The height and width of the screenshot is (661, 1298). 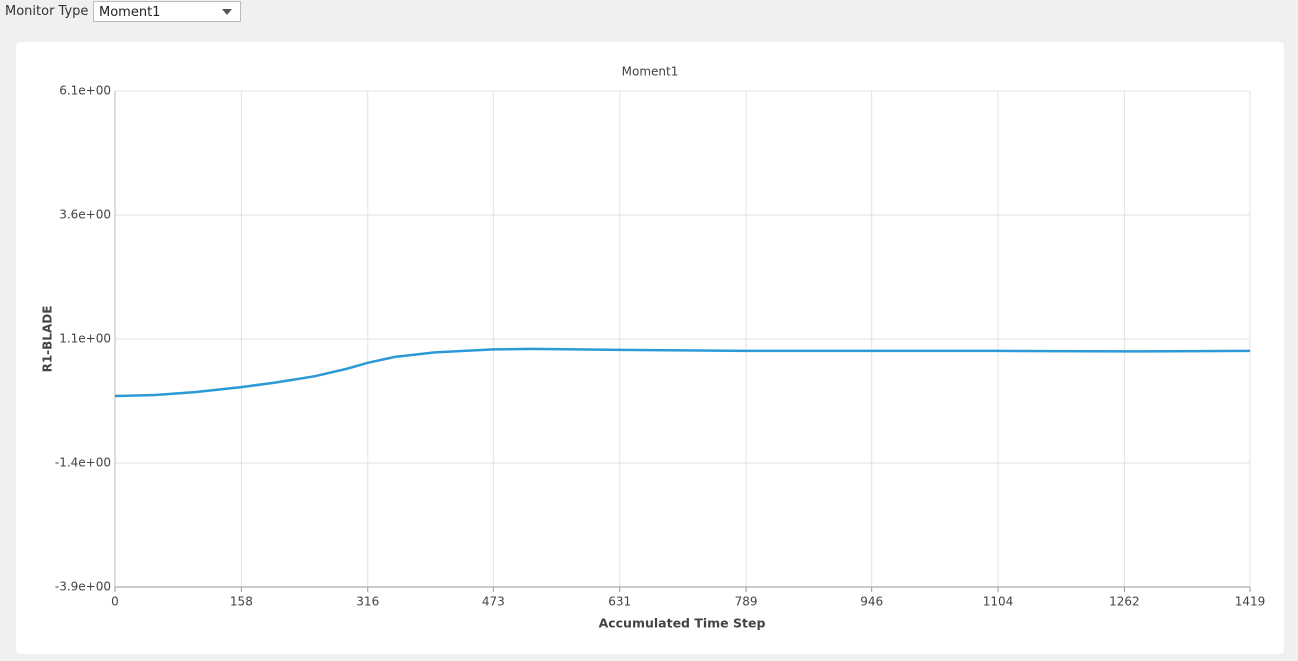 I want to click on x-tick-label: 1104, so click(x=998, y=602).